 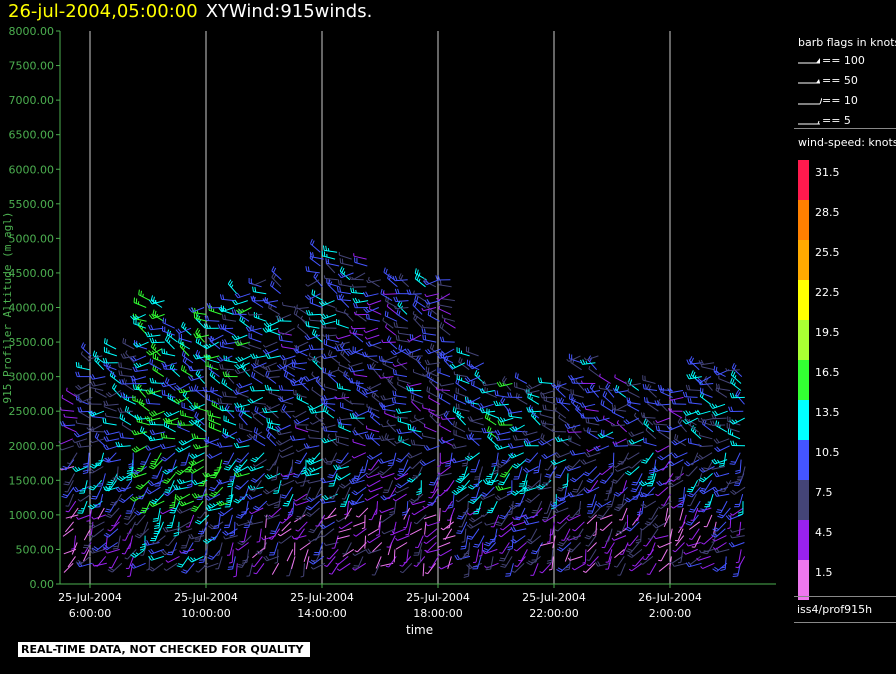 I want to click on y-tick-label: 3500.00, so click(x=32, y=342).